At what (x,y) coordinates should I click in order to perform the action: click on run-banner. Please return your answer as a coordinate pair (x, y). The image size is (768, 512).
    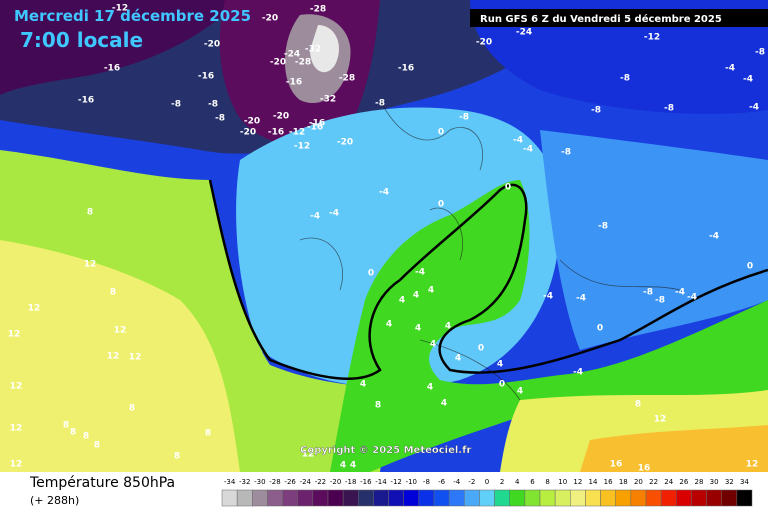
    Looking at the image, I should click on (619, 18).